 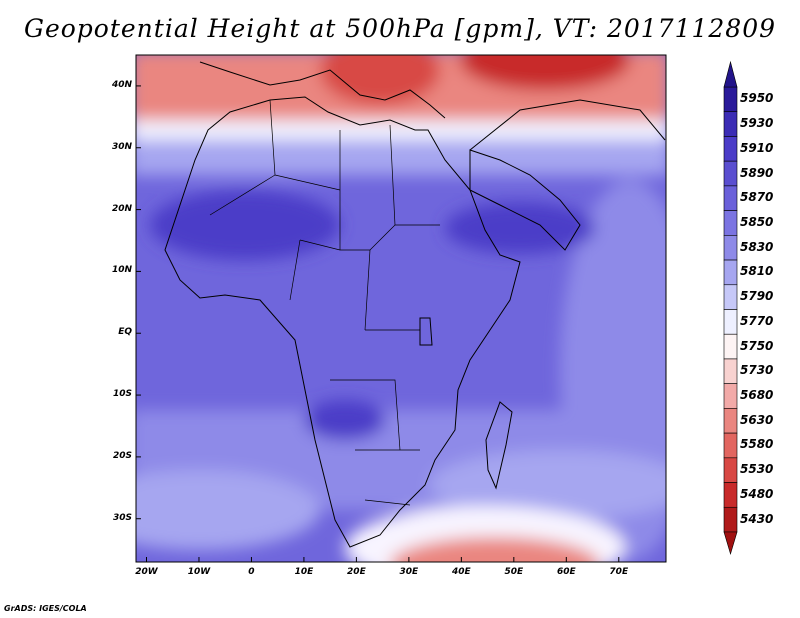 What do you see at coordinates (495, 549) in the screenshot?
I see `field-s-red` at bounding box center [495, 549].